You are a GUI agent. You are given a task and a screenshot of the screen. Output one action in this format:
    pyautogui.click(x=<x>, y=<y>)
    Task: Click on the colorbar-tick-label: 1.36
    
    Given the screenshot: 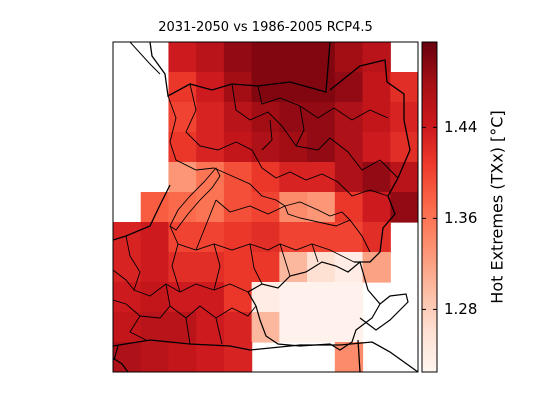 What is the action you would take?
    pyautogui.click(x=461, y=218)
    